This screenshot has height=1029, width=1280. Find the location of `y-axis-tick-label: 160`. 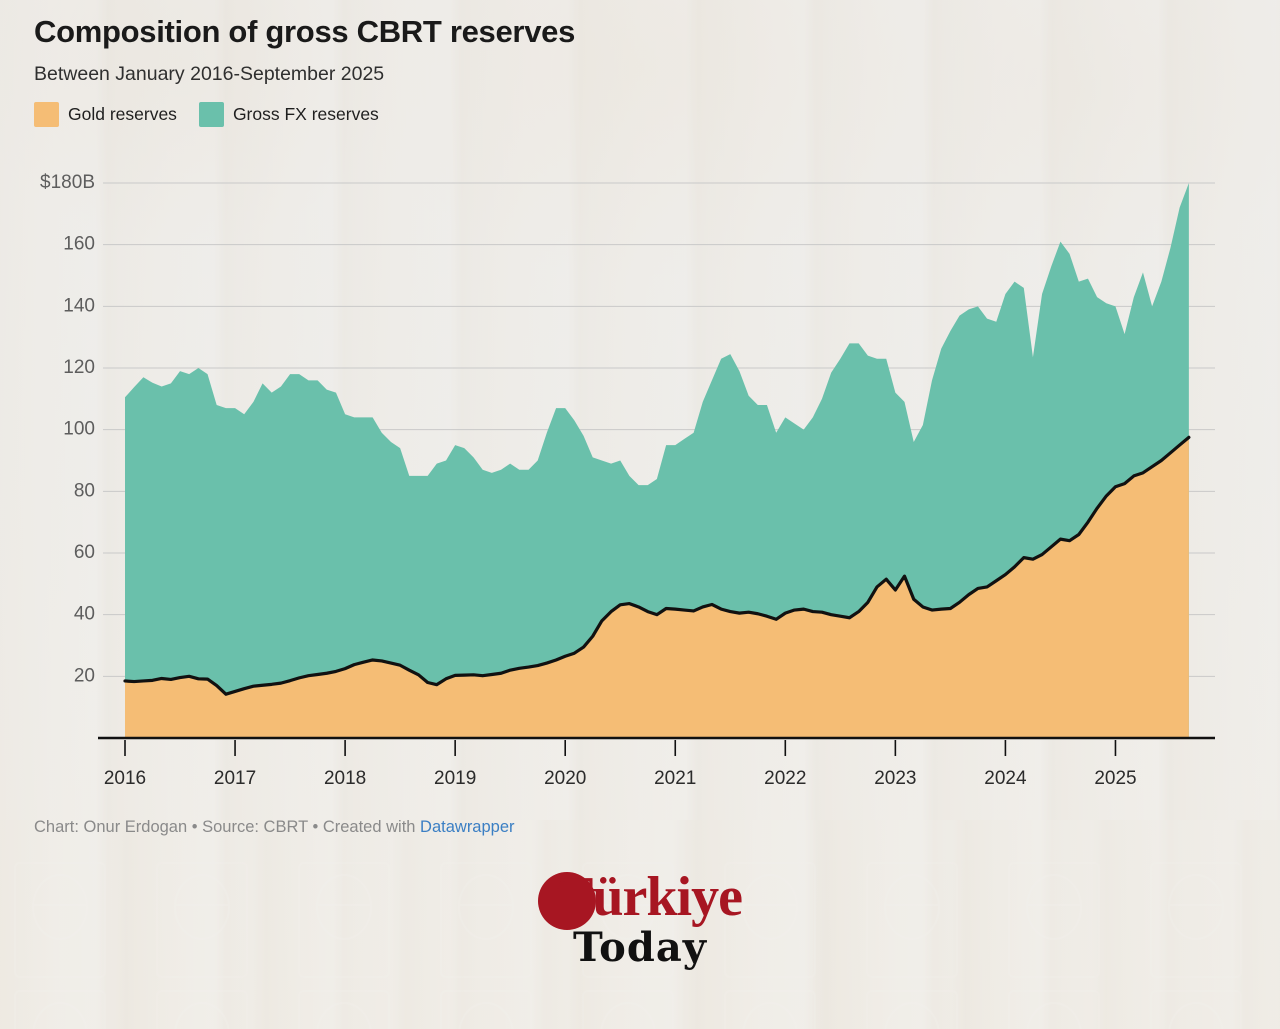

y-axis-tick-label: 160 is located at coordinates (79, 244).